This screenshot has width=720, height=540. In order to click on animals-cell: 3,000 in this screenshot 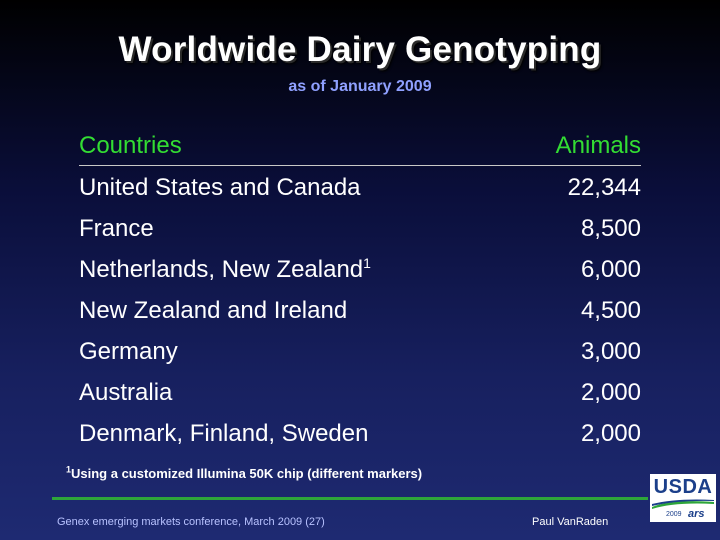, I will do `click(610, 351)`.